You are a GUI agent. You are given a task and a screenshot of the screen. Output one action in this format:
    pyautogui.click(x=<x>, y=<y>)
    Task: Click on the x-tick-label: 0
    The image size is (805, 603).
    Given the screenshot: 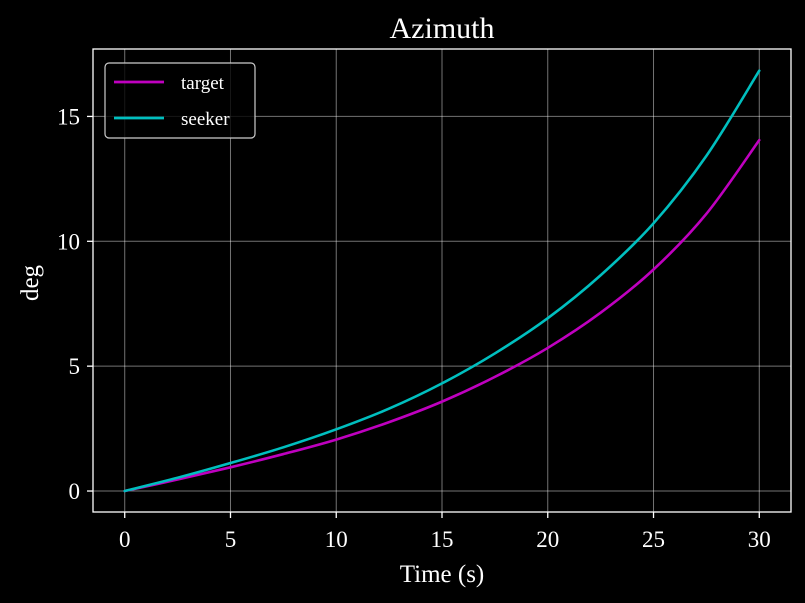 What is the action you would take?
    pyautogui.click(x=125, y=539)
    